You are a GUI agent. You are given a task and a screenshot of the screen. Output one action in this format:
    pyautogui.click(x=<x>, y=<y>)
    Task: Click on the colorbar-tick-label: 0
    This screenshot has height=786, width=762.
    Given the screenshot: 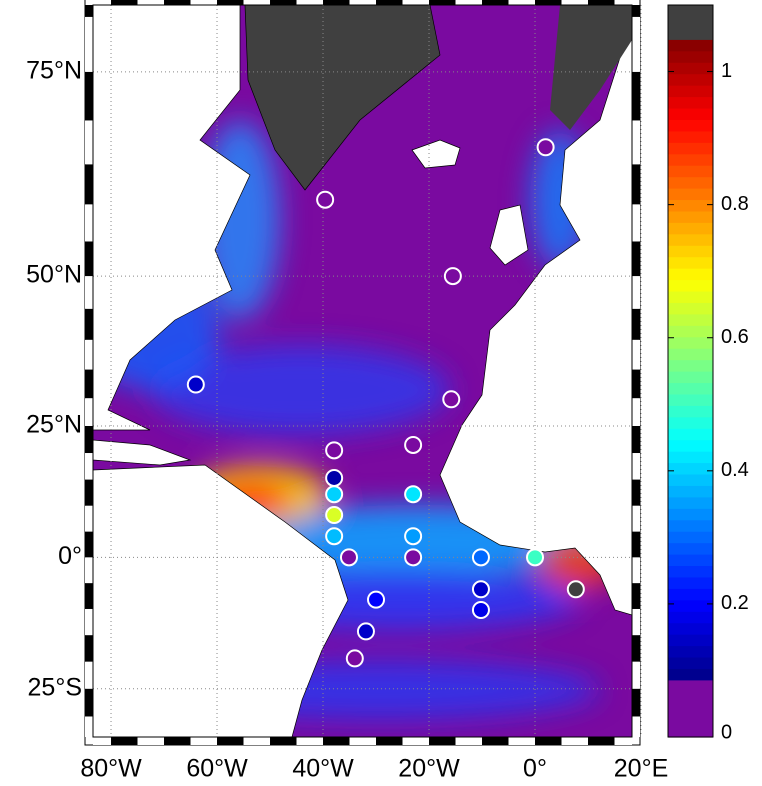 What is the action you would take?
    pyautogui.click(x=726, y=732)
    